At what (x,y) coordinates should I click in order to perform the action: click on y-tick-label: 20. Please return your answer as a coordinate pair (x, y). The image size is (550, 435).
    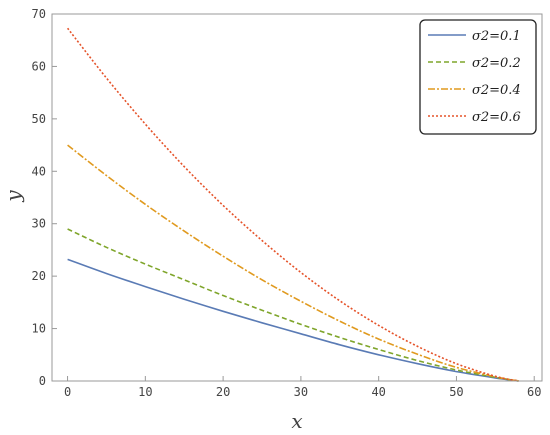
    Looking at the image, I should click on (39, 276).